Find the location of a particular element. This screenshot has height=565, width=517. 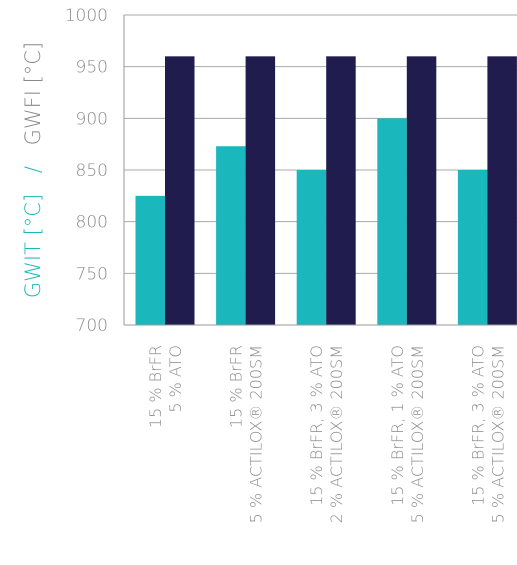

y-tick-label: 700 is located at coordinates (92, 326).